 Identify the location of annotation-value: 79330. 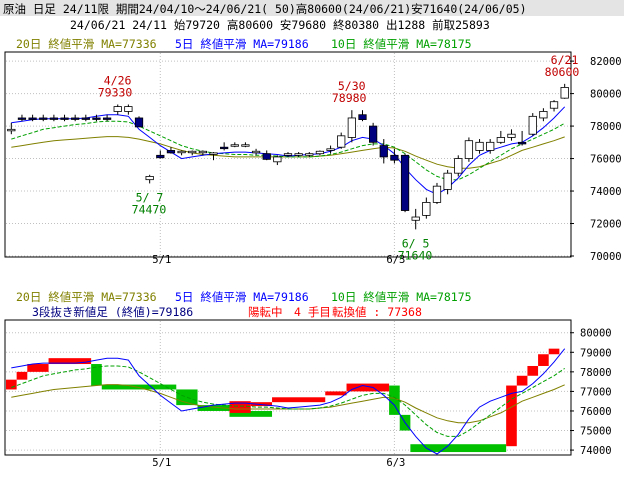
(115, 92).